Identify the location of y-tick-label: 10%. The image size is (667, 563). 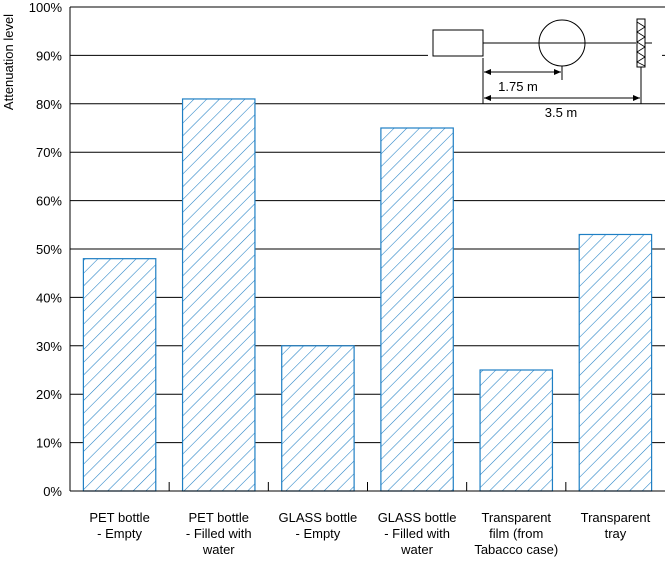
(49, 443).